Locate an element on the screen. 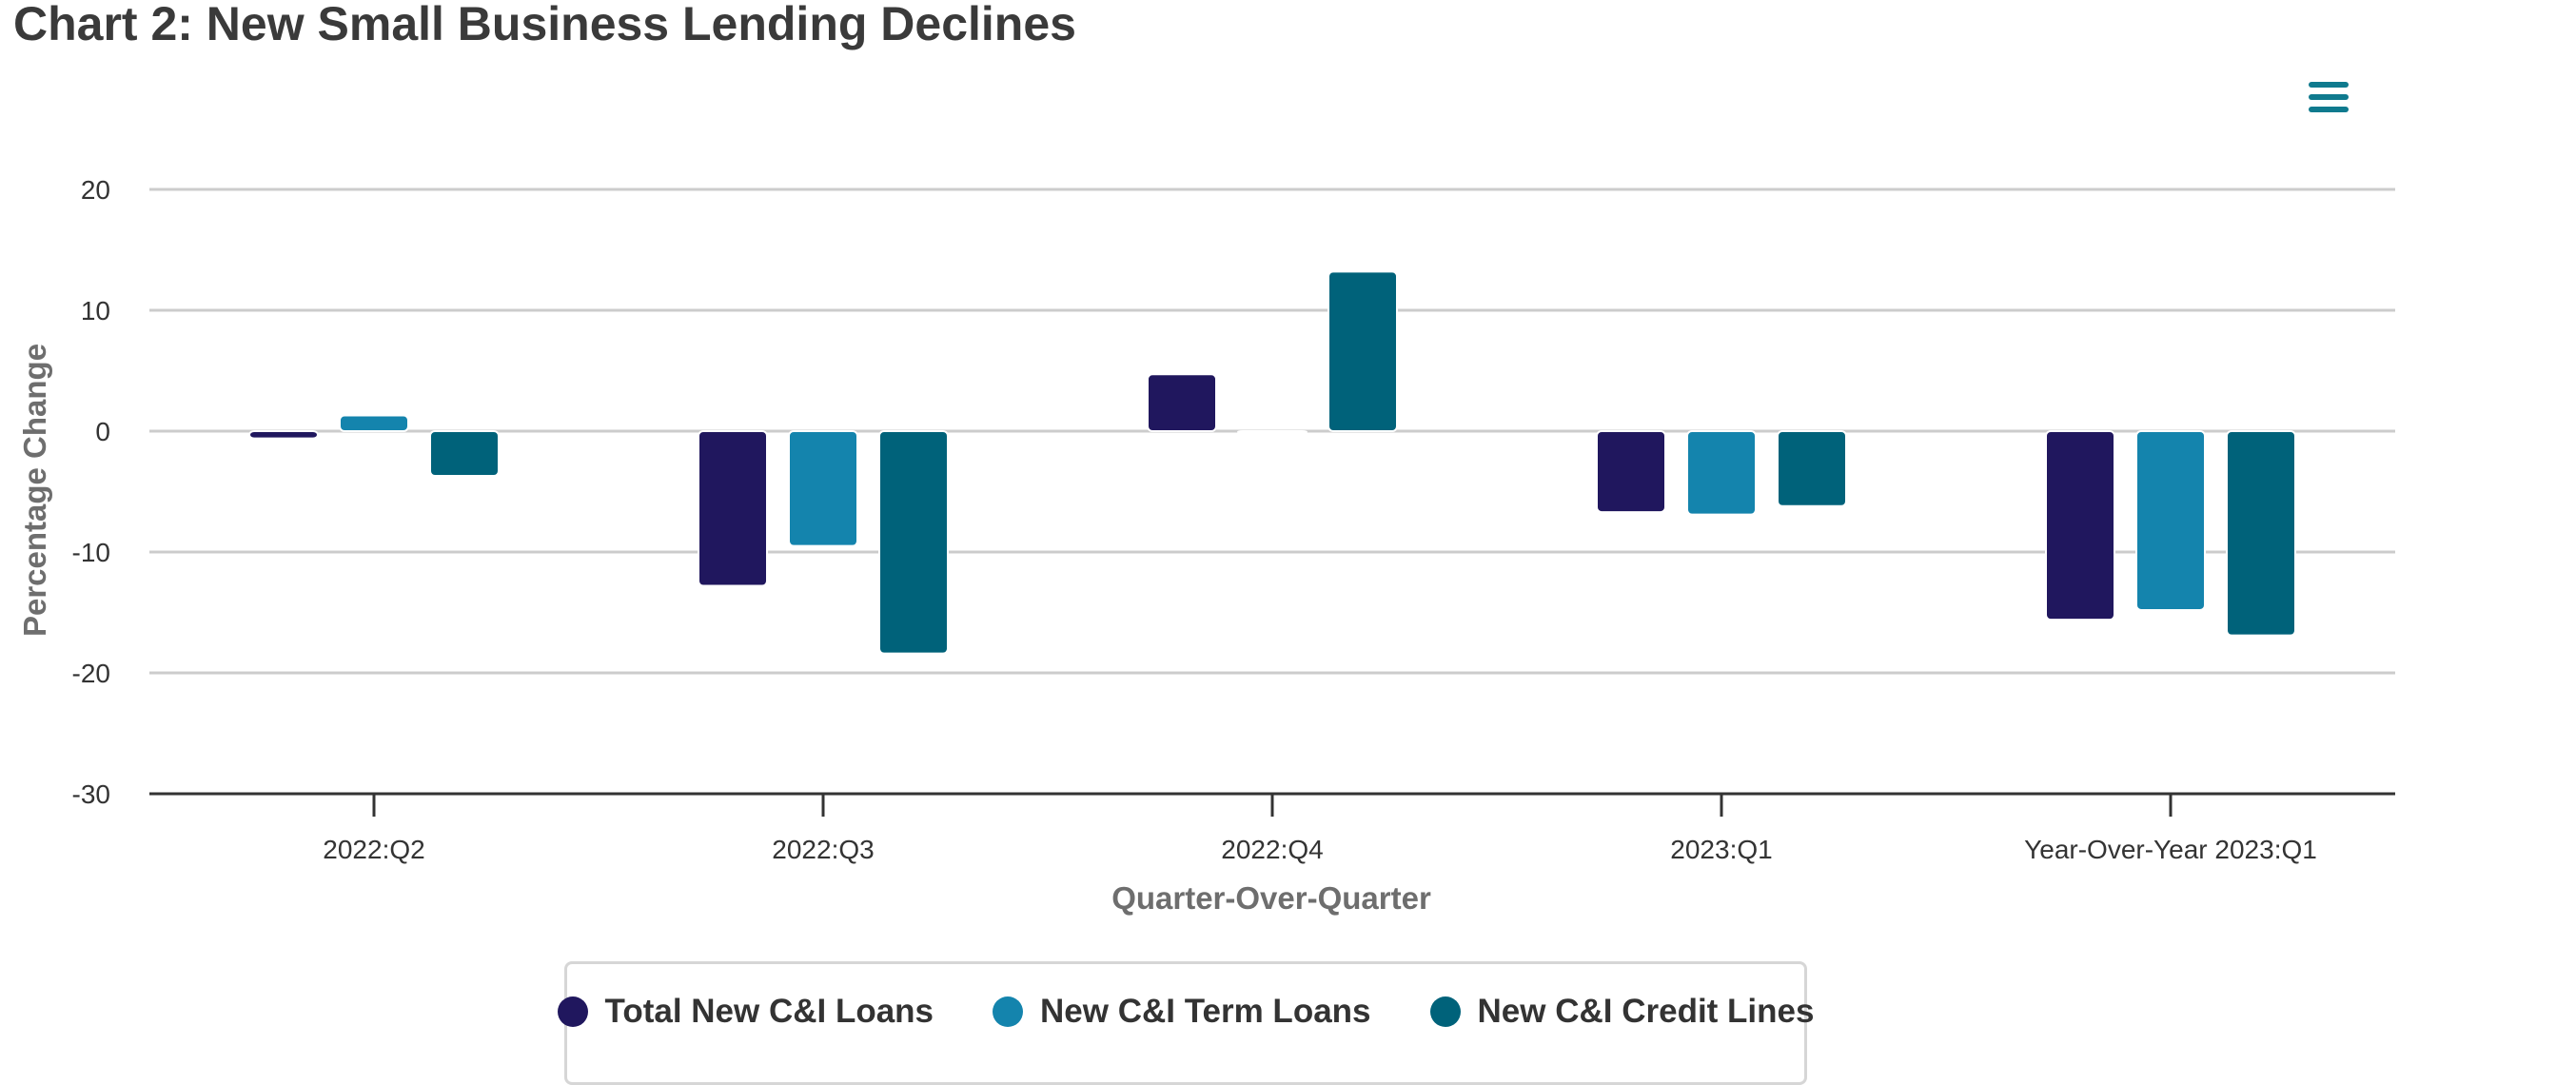  legend-label: New C&I Credit Lines is located at coordinates (1646, 1011).